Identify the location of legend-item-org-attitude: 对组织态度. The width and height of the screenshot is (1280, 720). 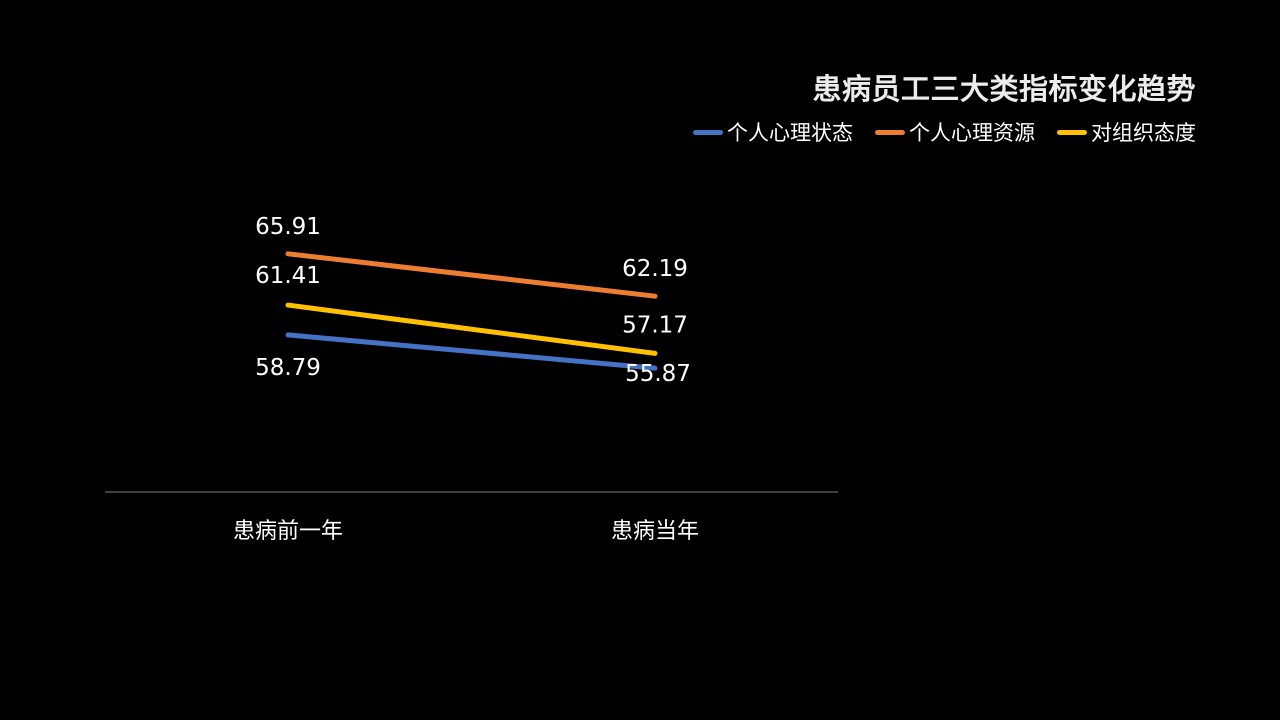
(1126, 132).